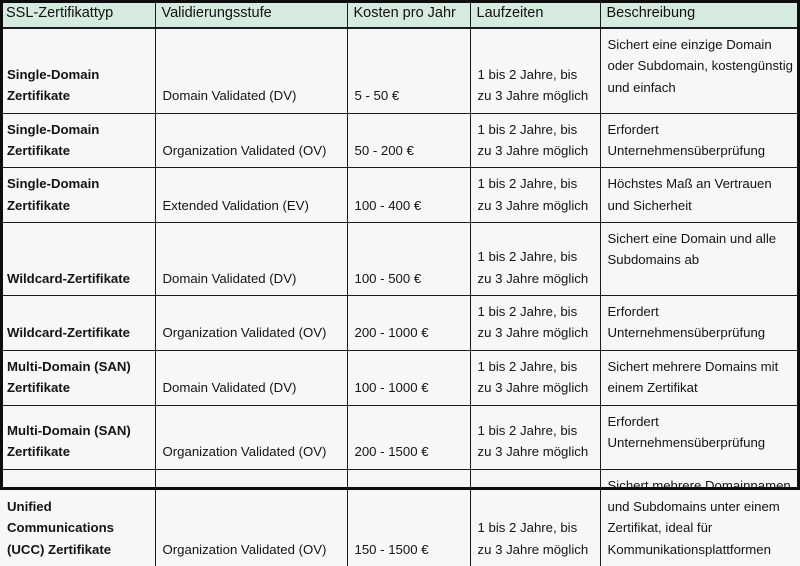 This screenshot has height=566, width=800. What do you see at coordinates (700, 14) in the screenshot?
I see `column-header-description: Beschreibung` at bounding box center [700, 14].